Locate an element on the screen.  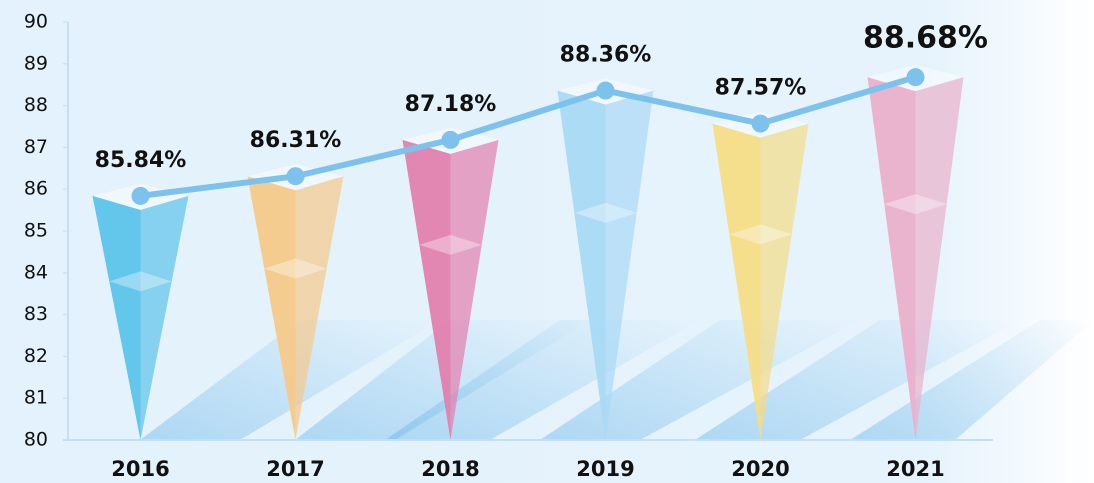
data-label: 85.84% is located at coordinates (141, 160).